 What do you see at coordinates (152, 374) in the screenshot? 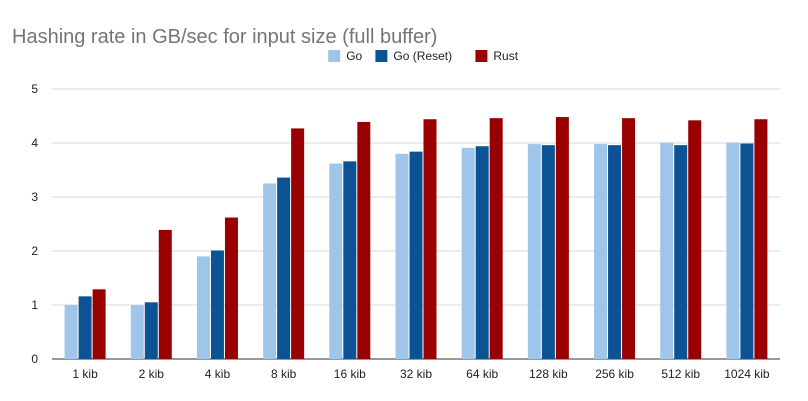
I see `x-tick-label: 2 kib` at bounding box center [152, 374].